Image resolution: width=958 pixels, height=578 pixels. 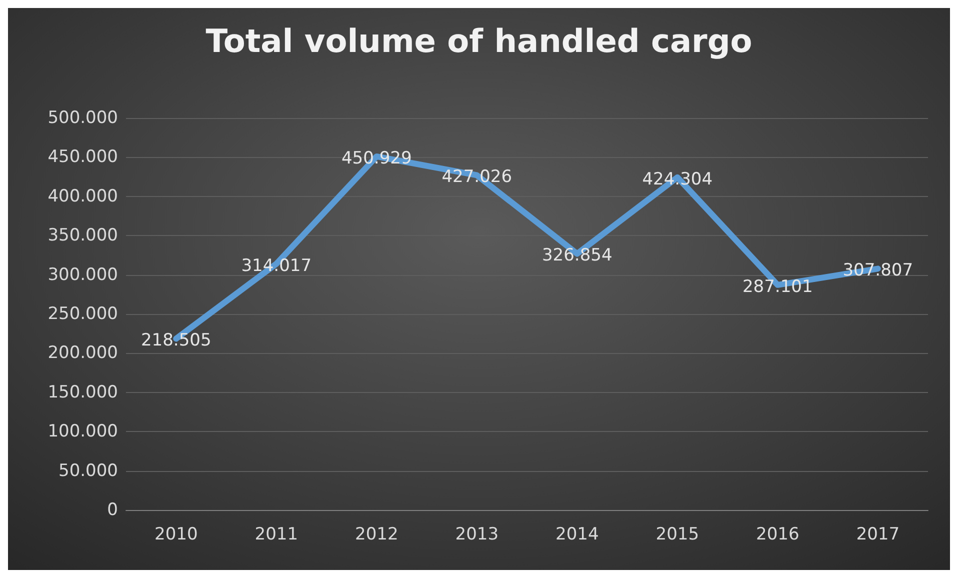 I want to click on x-tick-label: 2012, so click(x=376, y=534).